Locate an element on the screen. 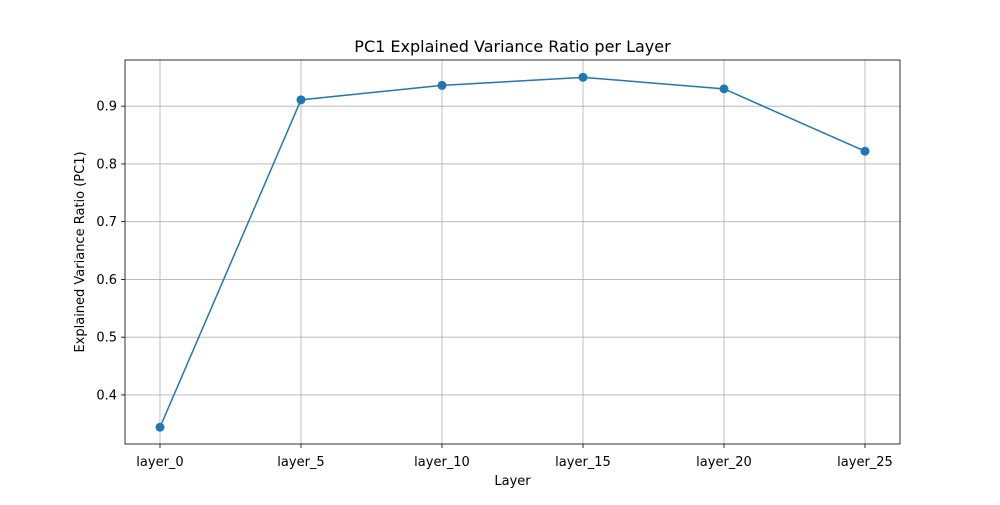  y-tick-label: 0.7 is located at coordinates (106, 222).